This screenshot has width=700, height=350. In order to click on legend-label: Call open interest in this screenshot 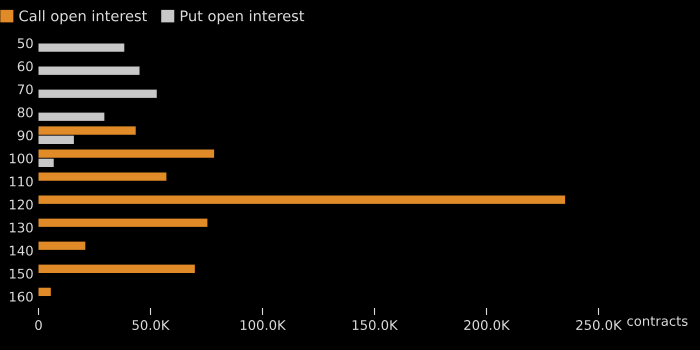, I will do `click(83, 17)`.